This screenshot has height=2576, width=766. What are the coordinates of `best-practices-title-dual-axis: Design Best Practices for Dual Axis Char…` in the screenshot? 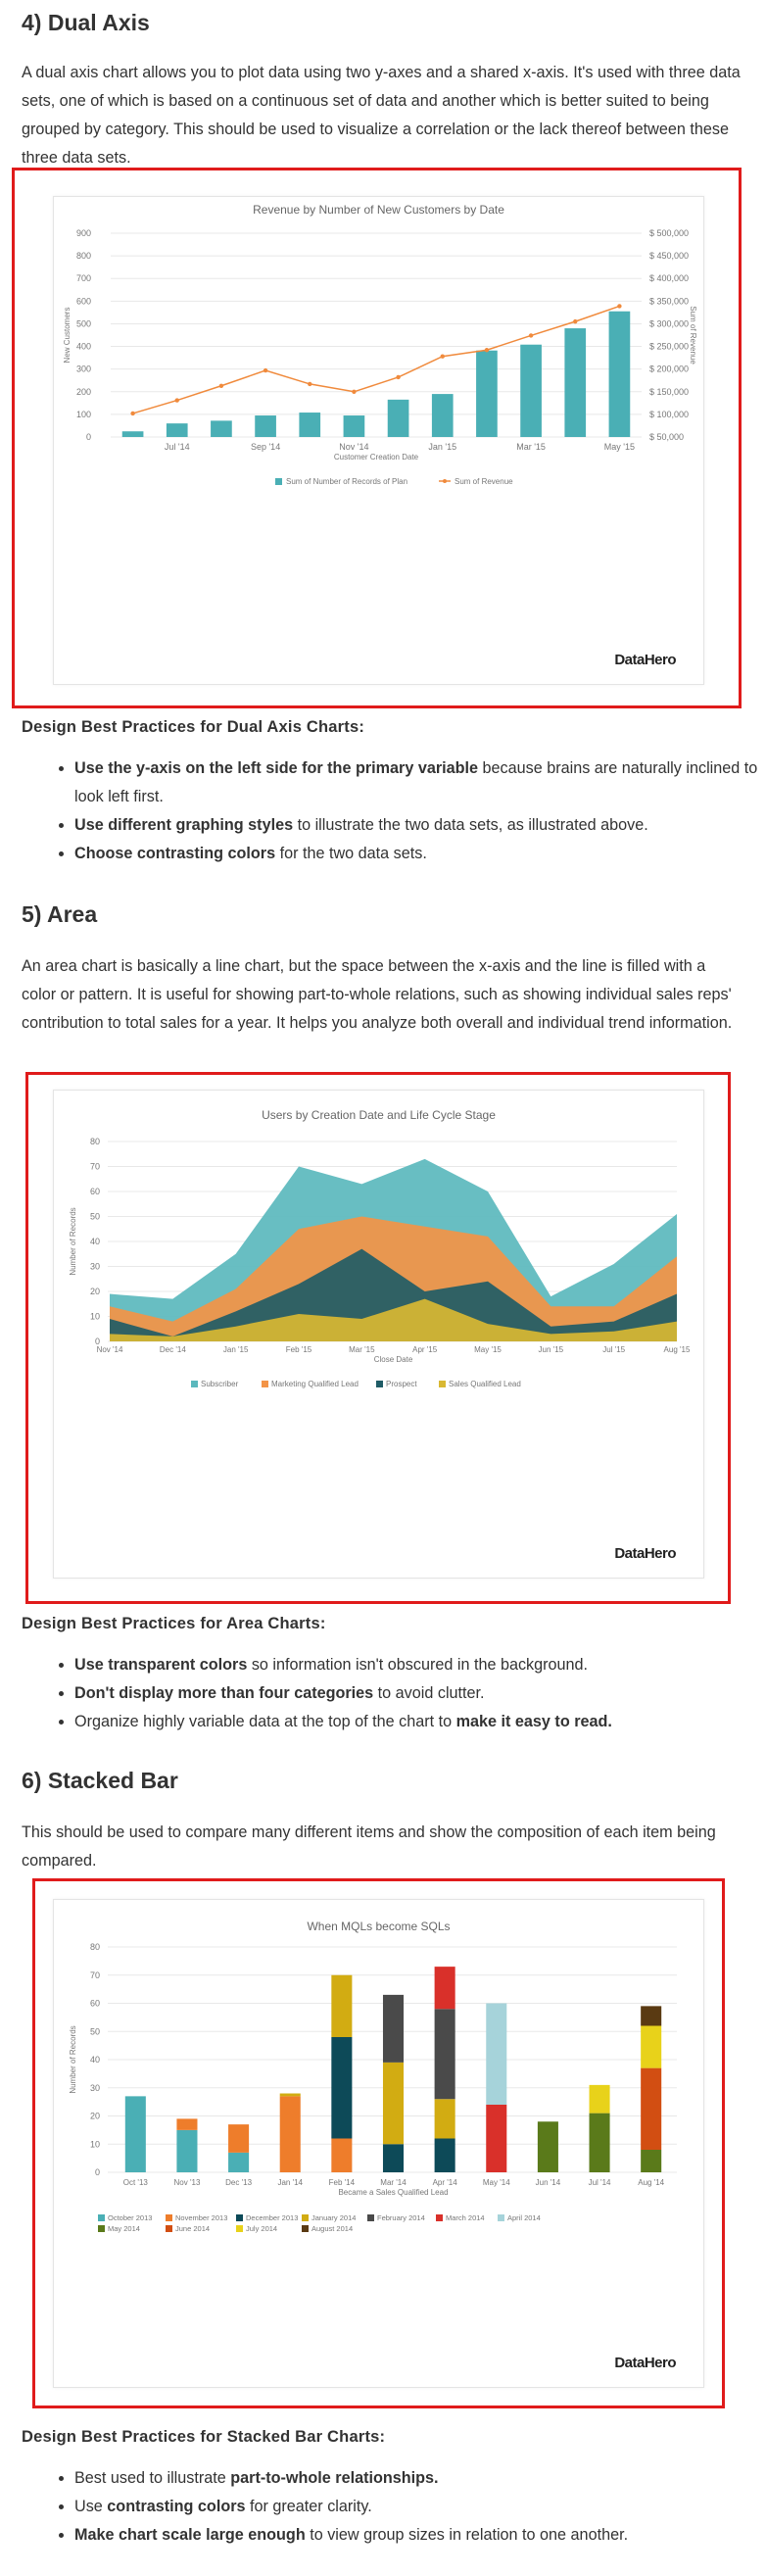 It's located at (194, 727).